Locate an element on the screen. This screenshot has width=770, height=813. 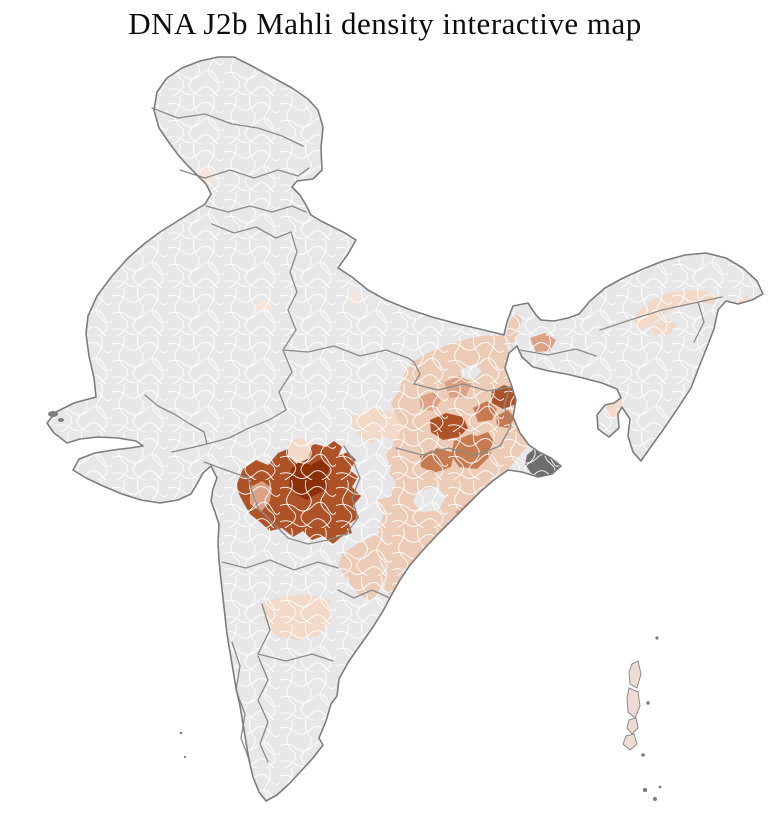
map-title: DNA J2b Mahli density interactive map is located at coordinates (385, 23).